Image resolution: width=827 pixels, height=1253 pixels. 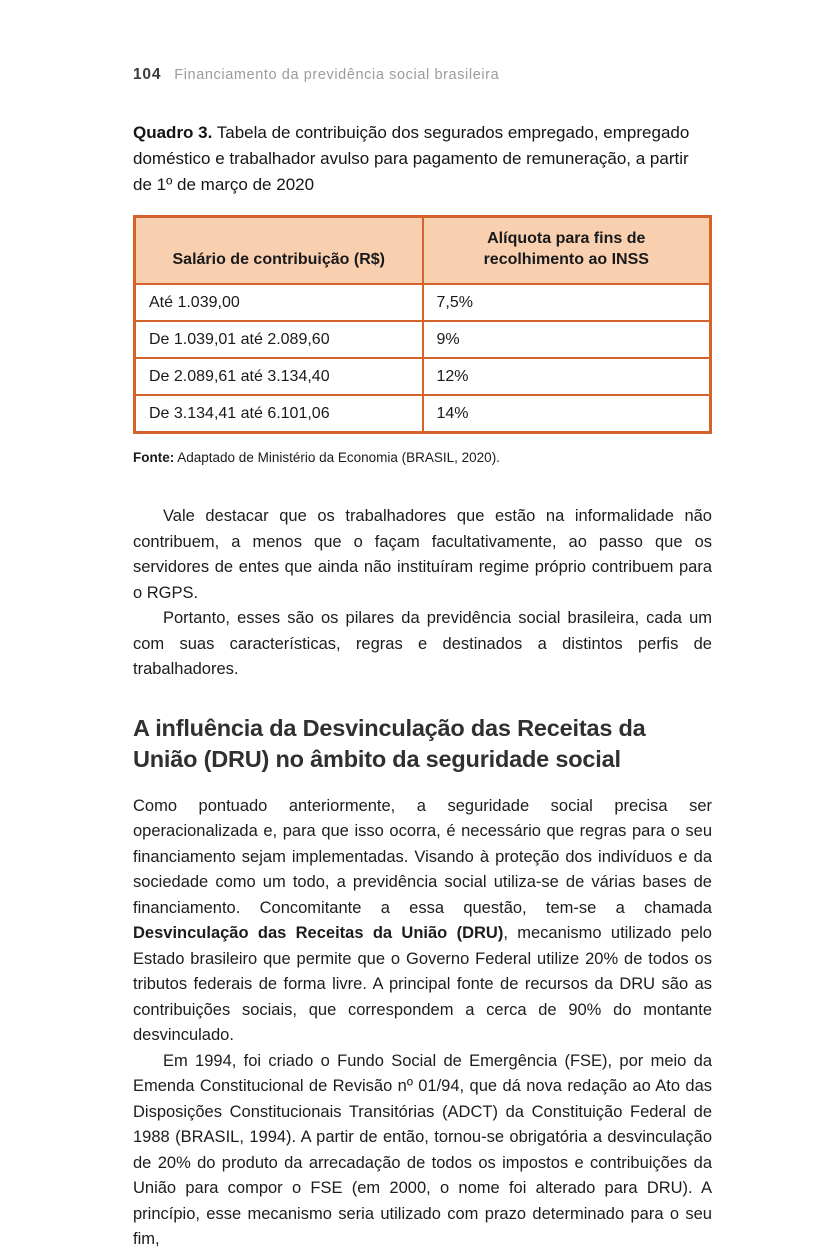 What do you see at coordinates (566, 339) in the screenshot?
I see `rate-cell: 9%` at bounding box center [566, 339].